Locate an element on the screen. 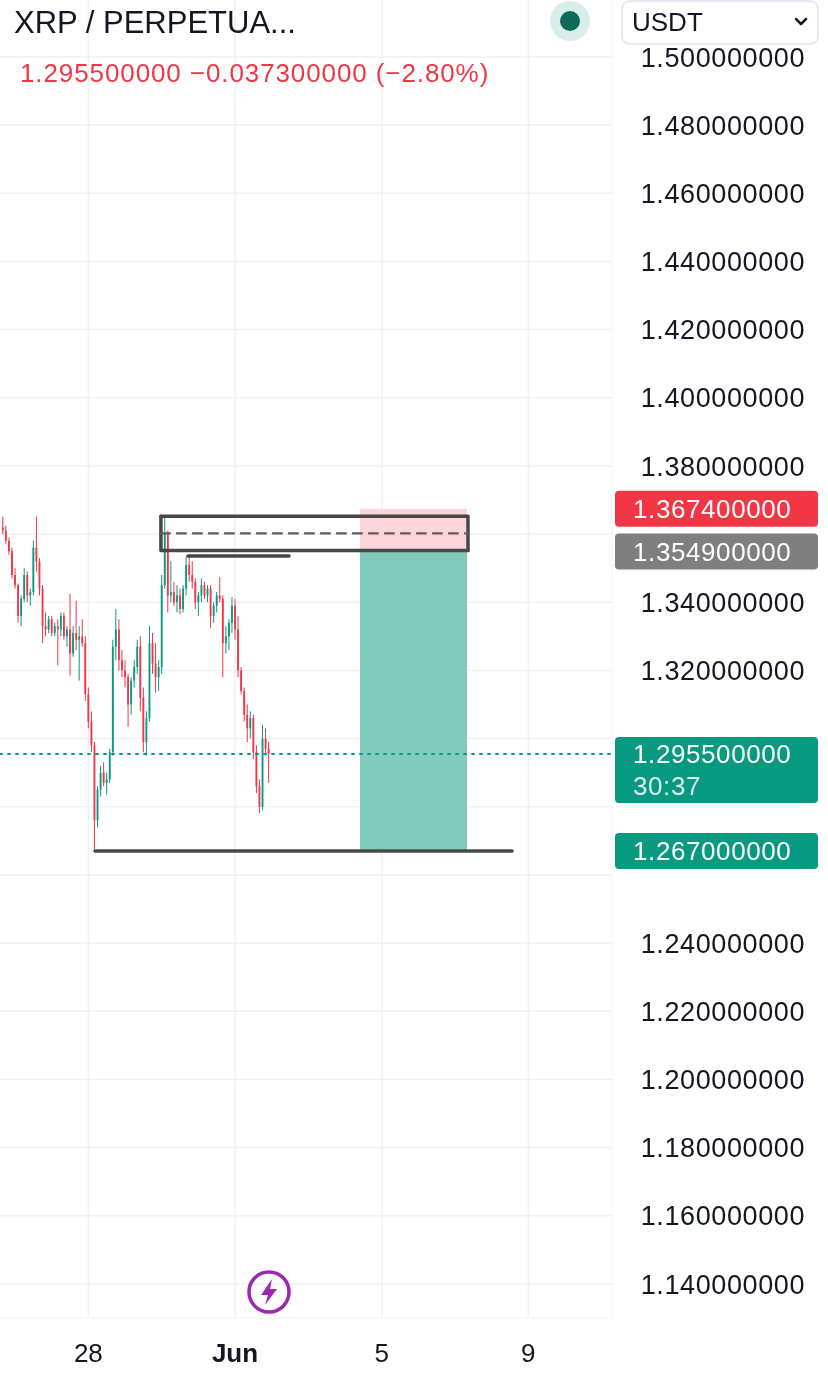  x-tick-label: Jun is located at coordinates (235, 1353).